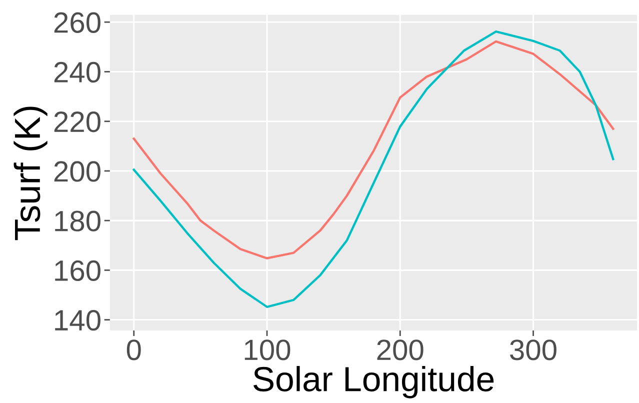  I want to click on y-axis-title: Tsurf (K), so click(31, 173).